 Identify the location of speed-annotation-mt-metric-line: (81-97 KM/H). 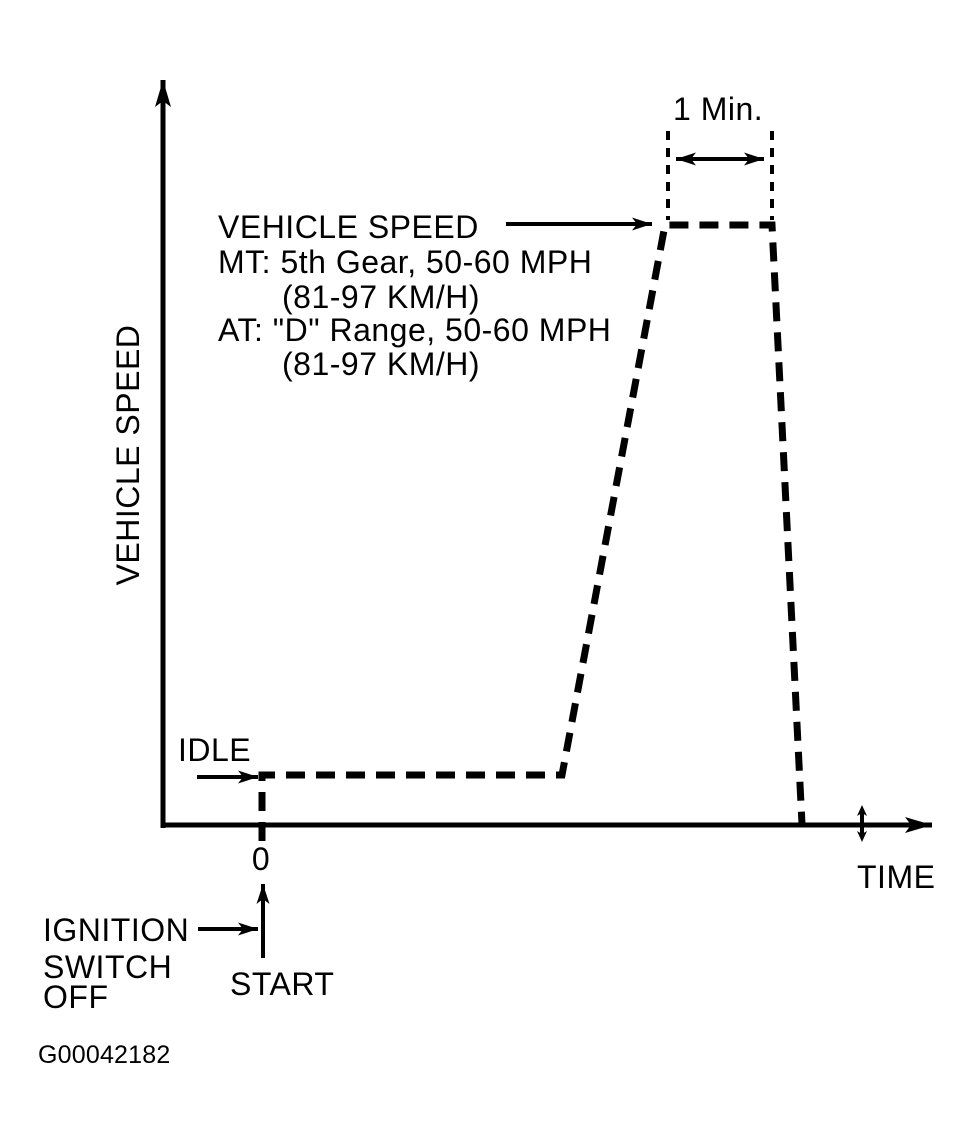
(381, 297).